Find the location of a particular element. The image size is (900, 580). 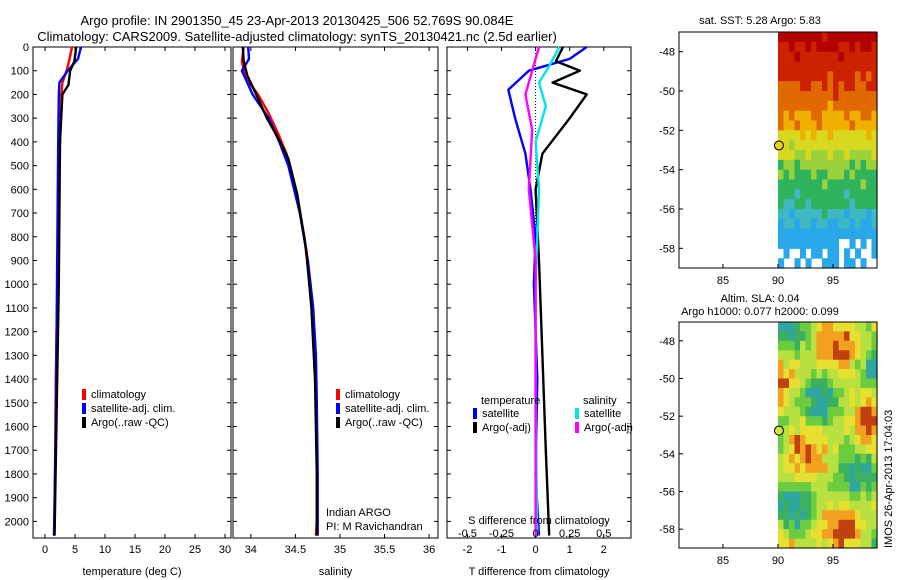

timestamp-stamp: IMOS 26-Apr-2013 17:04:03 is located at coordinates (889, 479).